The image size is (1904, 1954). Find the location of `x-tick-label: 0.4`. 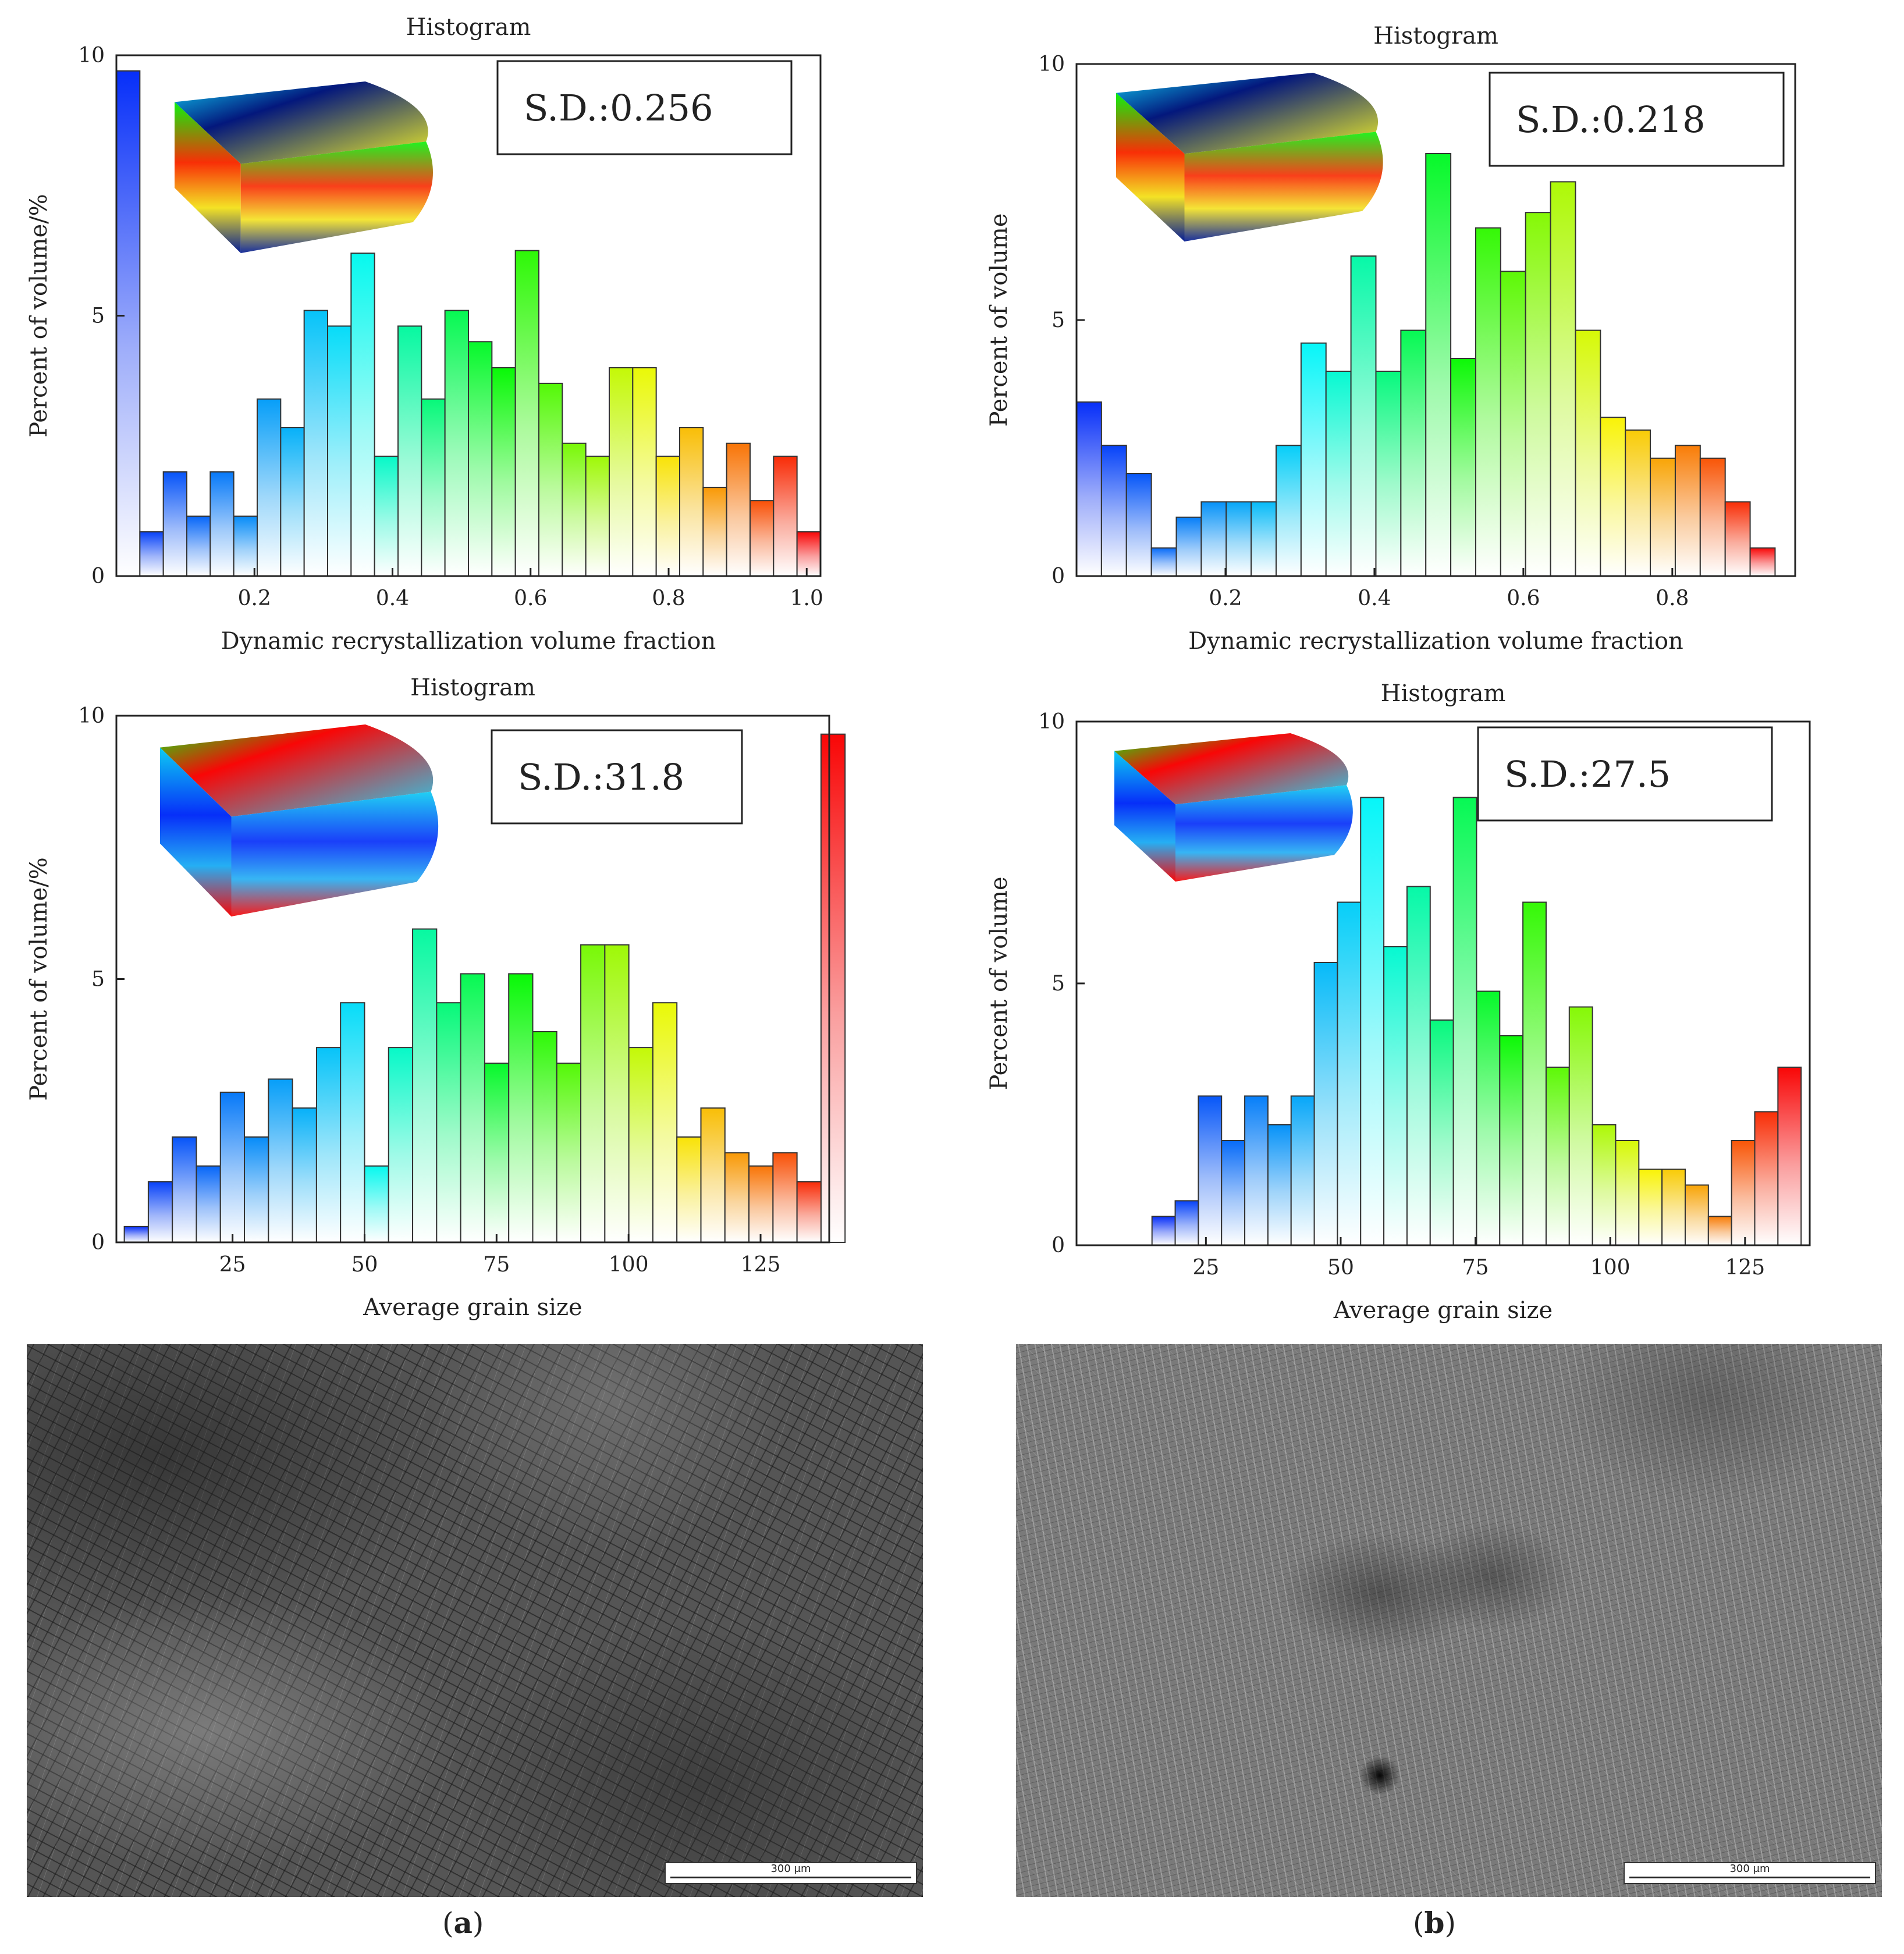

x-tick-label: 0.4 is located at coordinates (392, 598).